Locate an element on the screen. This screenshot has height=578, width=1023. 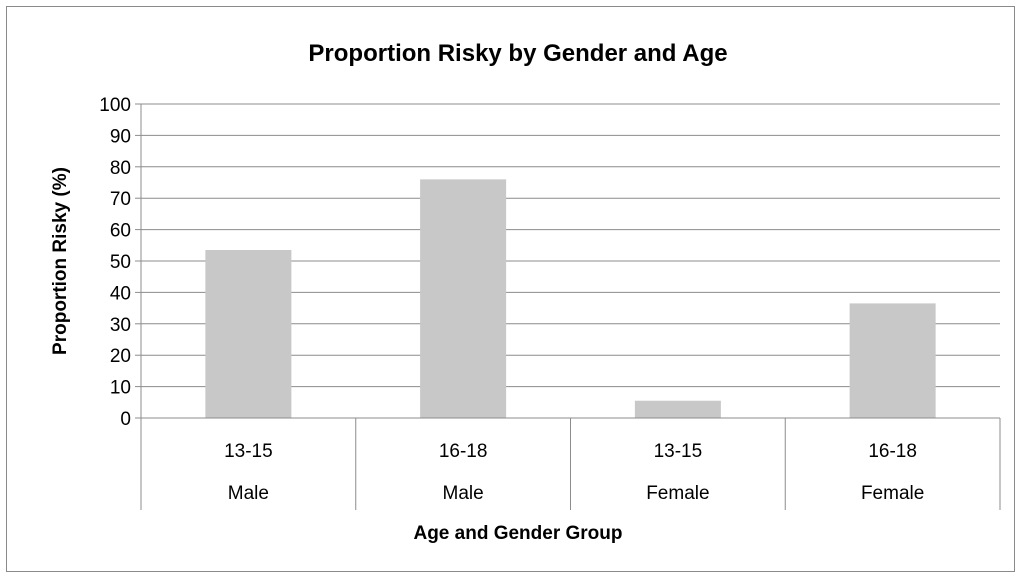
y-tick-label: 50 is located at coordinates (120, 262).